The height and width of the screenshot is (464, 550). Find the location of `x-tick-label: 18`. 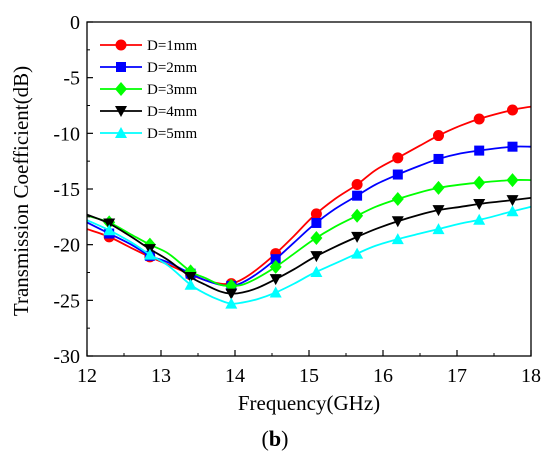

x-tick-label: 18 is located at coordinates (531, 376).